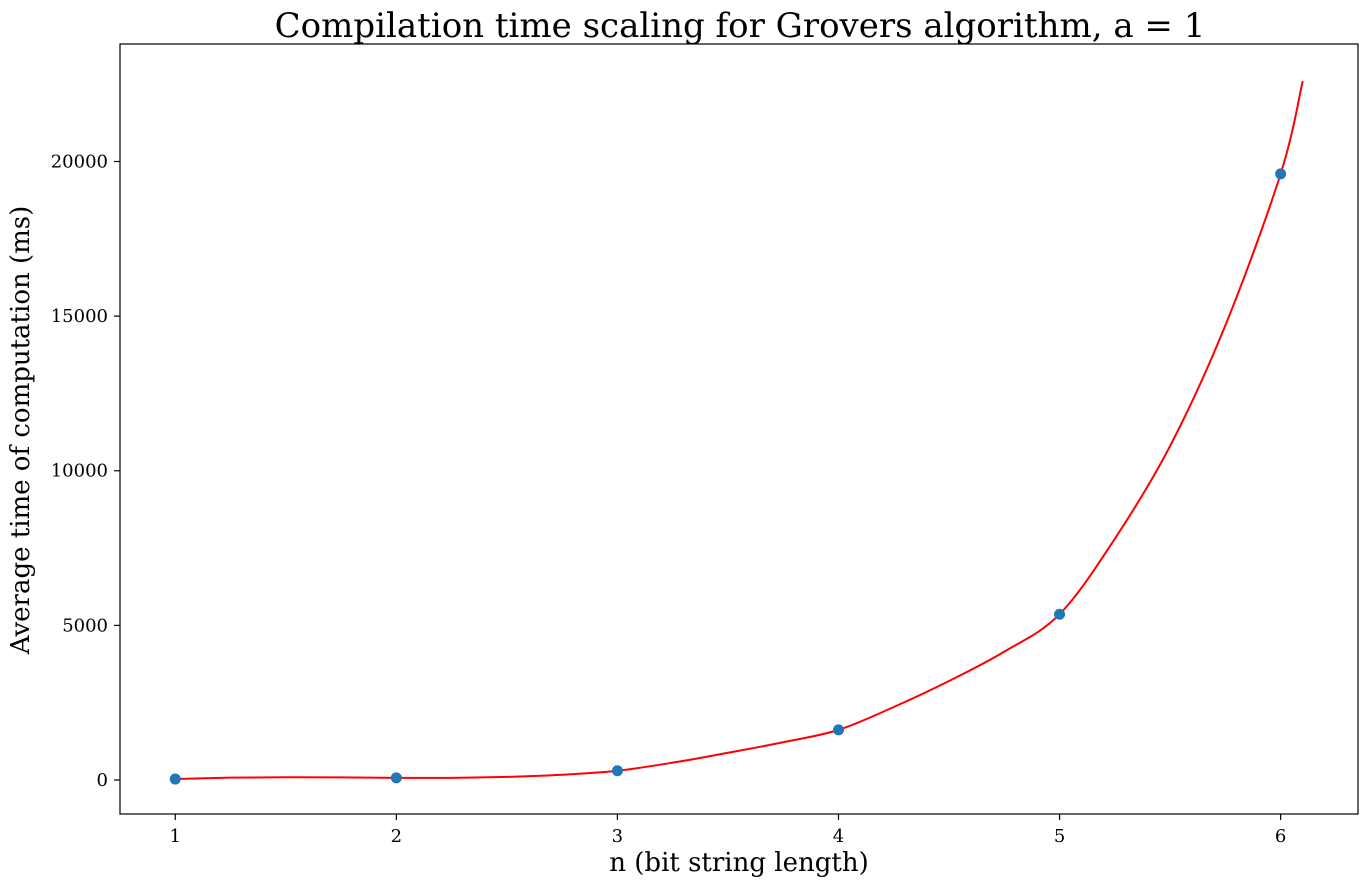 The image size is (1368, 886). I want to click on y-tick-label: 20000, so click(79, 162).